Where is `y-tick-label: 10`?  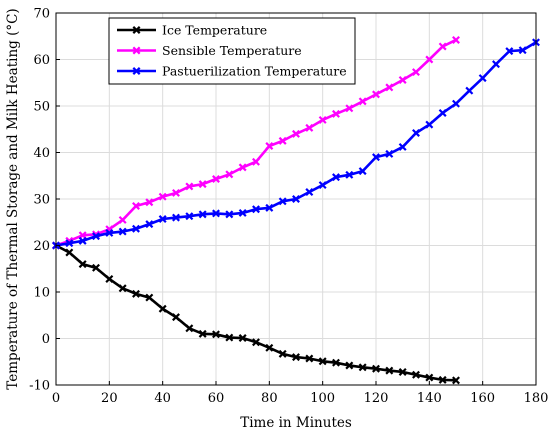 y-tick-label: 10 is located at coordinates (41, 293).